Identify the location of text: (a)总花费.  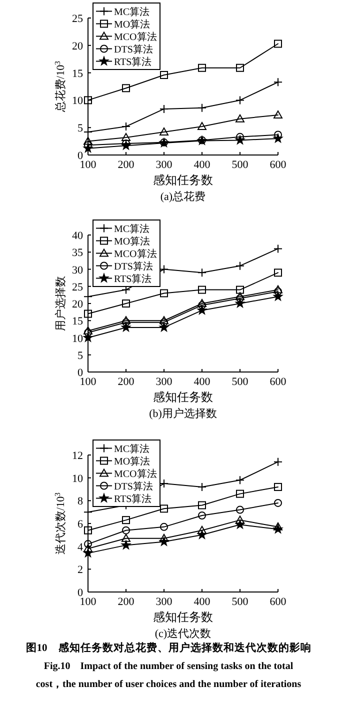
(183, 196).